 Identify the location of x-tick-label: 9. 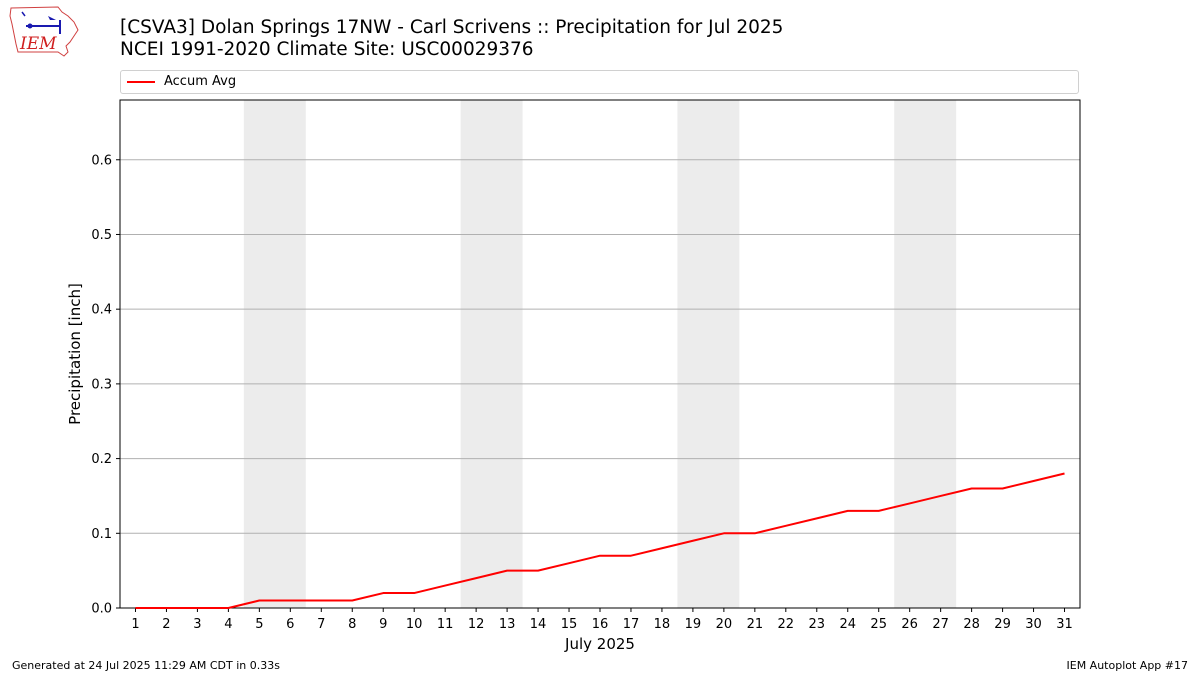
(383, 624).